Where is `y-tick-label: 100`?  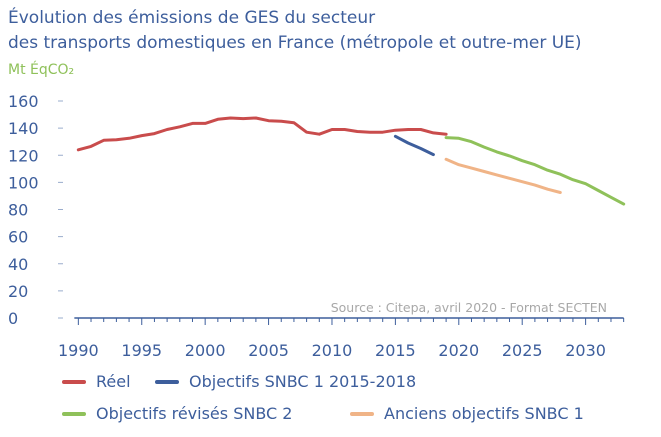
y-tick-label: 100 is located at coordinates (23, 182).